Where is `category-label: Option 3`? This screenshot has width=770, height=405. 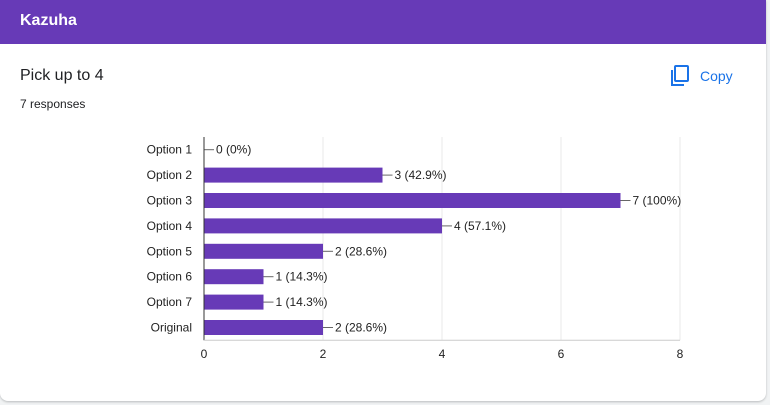
category-label: Option 3 is located at coordinates (170, 201).